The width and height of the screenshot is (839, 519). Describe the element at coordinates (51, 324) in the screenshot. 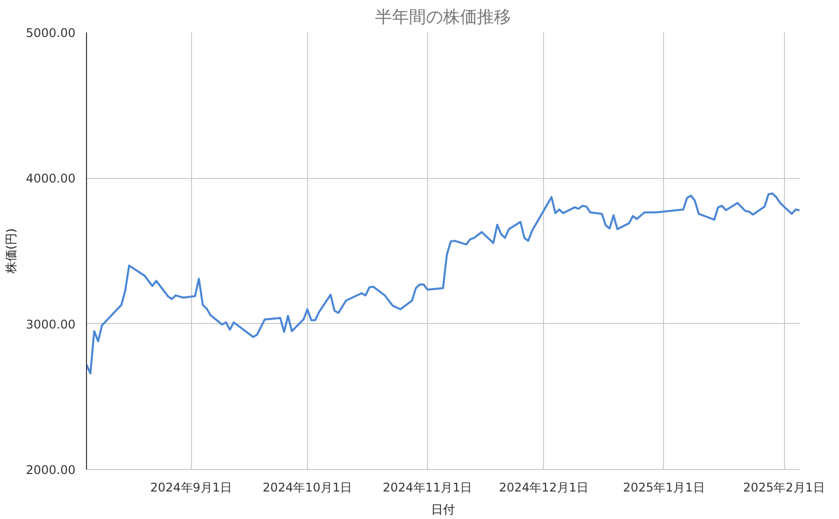

I see `y-tick-label: 3000.00` at that location.